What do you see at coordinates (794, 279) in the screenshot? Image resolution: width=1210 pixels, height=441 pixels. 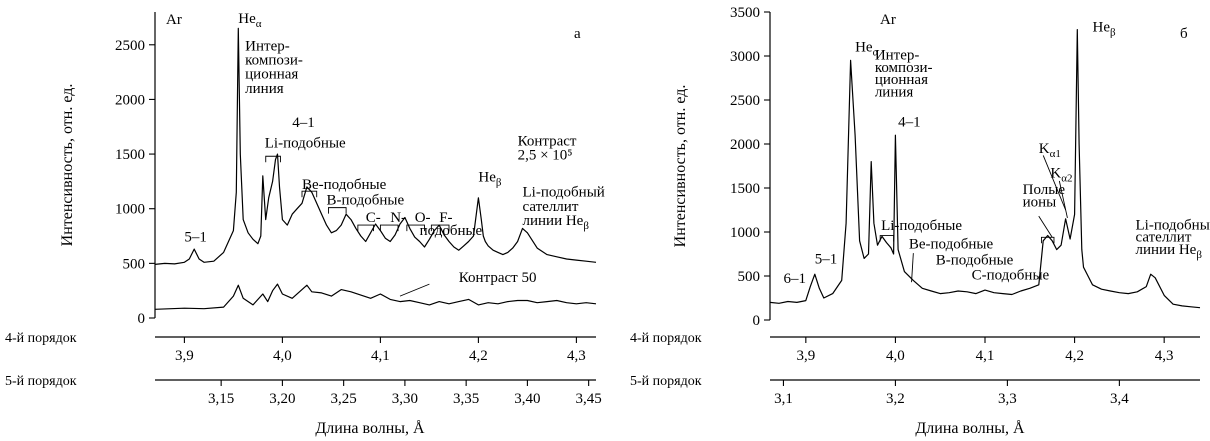 I see `annotation: 6–1` at bounding box center [794, 279].